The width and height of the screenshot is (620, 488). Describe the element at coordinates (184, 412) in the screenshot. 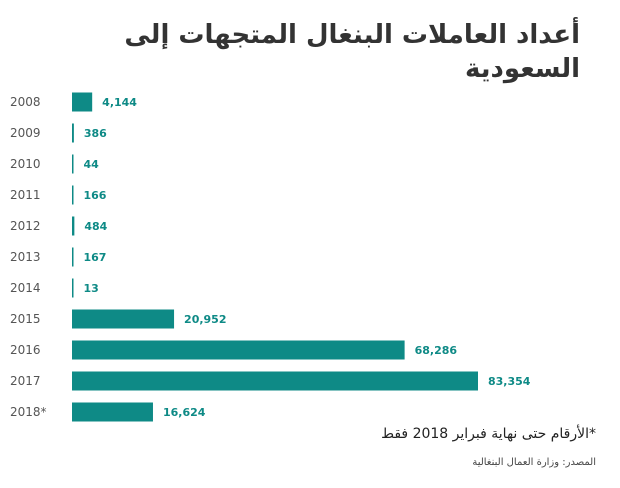

I see `data-label: 16,624` at that location.